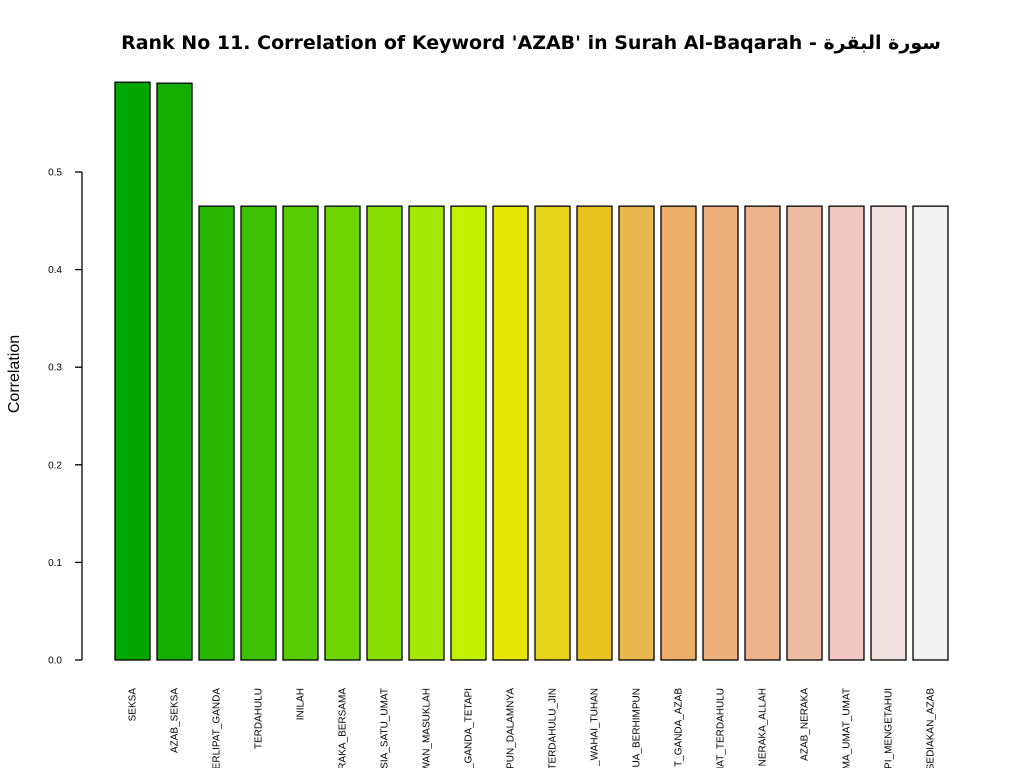 The height and width of the screenshot is (768, 1024). What do you see at coordinates (763, 727) in the screenshot?
I see `x-tick-label: NERAKA_ALLAH` at bounding box center [763, 727].